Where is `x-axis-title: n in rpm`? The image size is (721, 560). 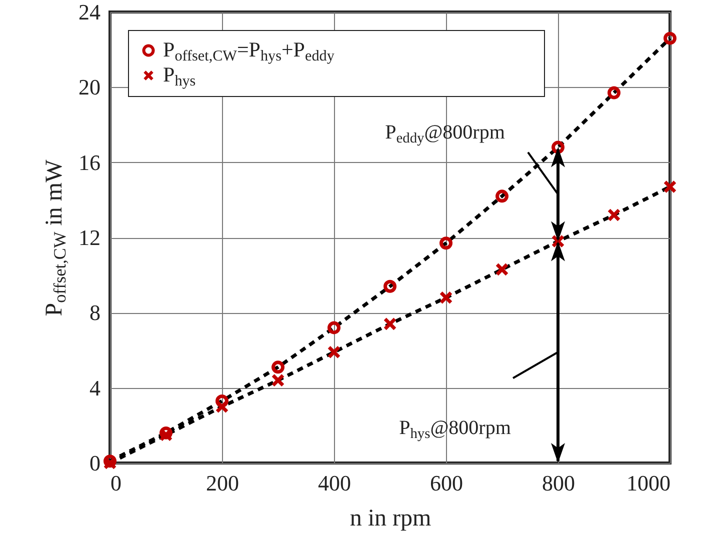
x-axis-title: n in rpm is located at coordinates (391, 519).